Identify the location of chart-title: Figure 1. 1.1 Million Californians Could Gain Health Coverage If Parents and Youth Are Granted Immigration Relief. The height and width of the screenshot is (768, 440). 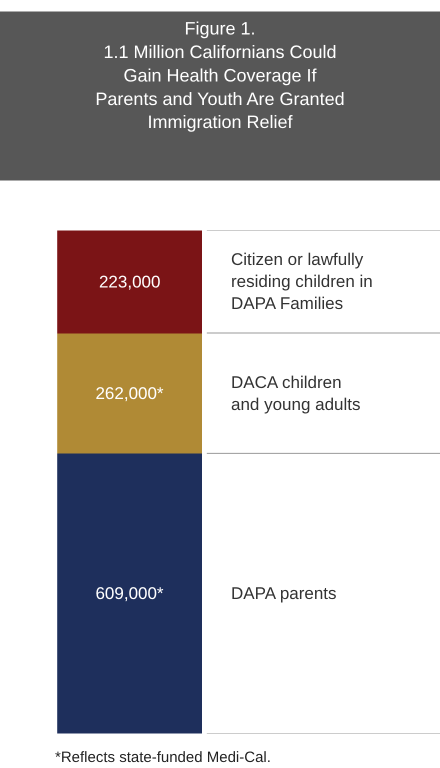
(220, 75).